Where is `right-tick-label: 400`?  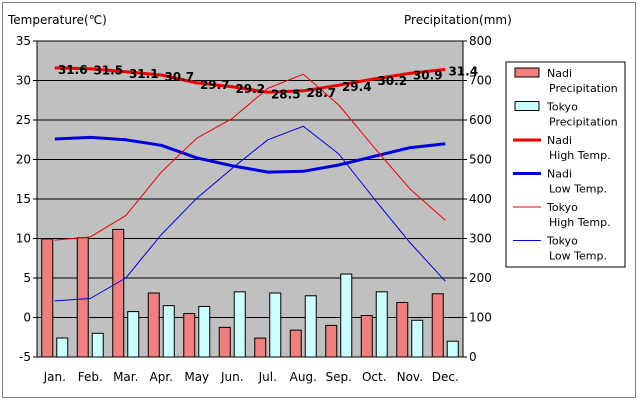
right-tick-label: 400 is located at coordinates (480, 199).